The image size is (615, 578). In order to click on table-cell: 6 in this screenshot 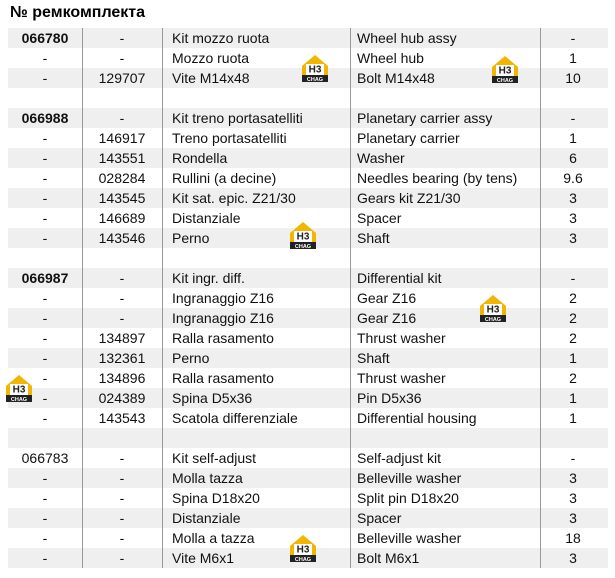, I will do `click(573, 158)`.